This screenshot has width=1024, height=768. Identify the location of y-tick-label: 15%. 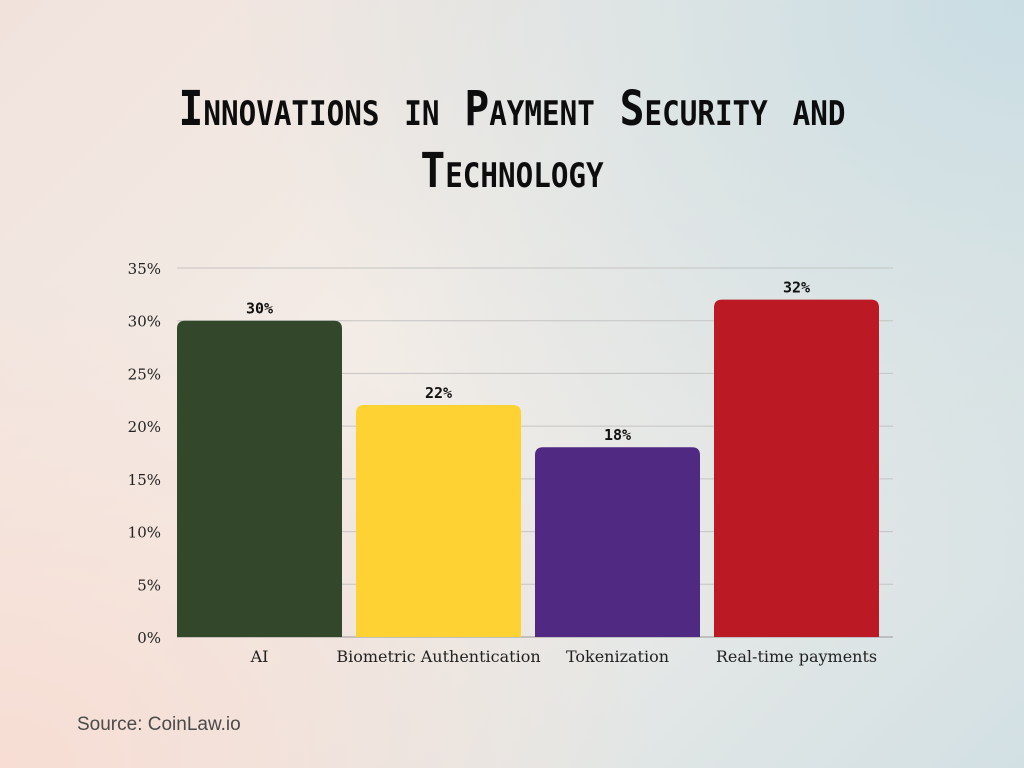
(144, 480).